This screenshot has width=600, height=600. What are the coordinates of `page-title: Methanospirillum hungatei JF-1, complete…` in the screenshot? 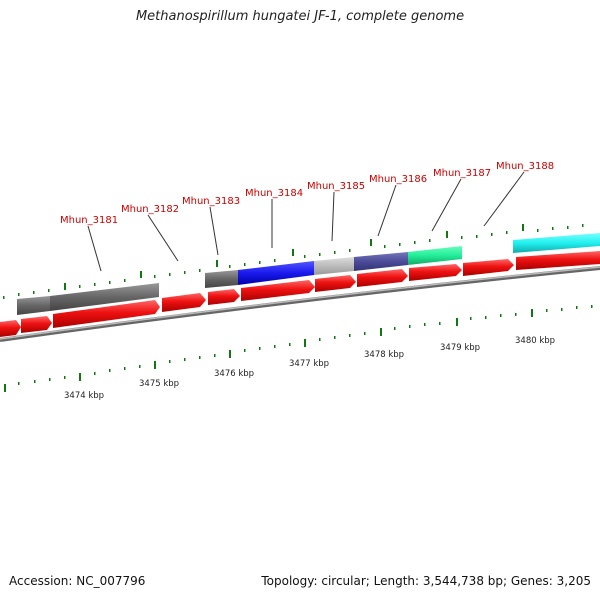 It's located at (300, 16).